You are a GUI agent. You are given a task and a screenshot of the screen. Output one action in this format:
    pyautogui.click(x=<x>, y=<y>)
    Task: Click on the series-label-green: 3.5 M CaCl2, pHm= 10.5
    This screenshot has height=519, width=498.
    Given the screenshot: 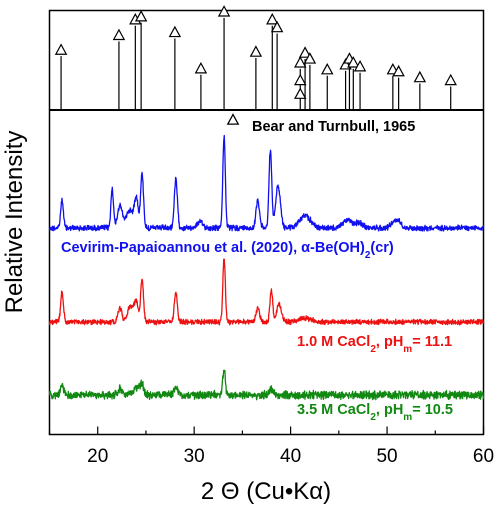 What is the action you would take?
    pyautogui.click(x=375, y=412)
    